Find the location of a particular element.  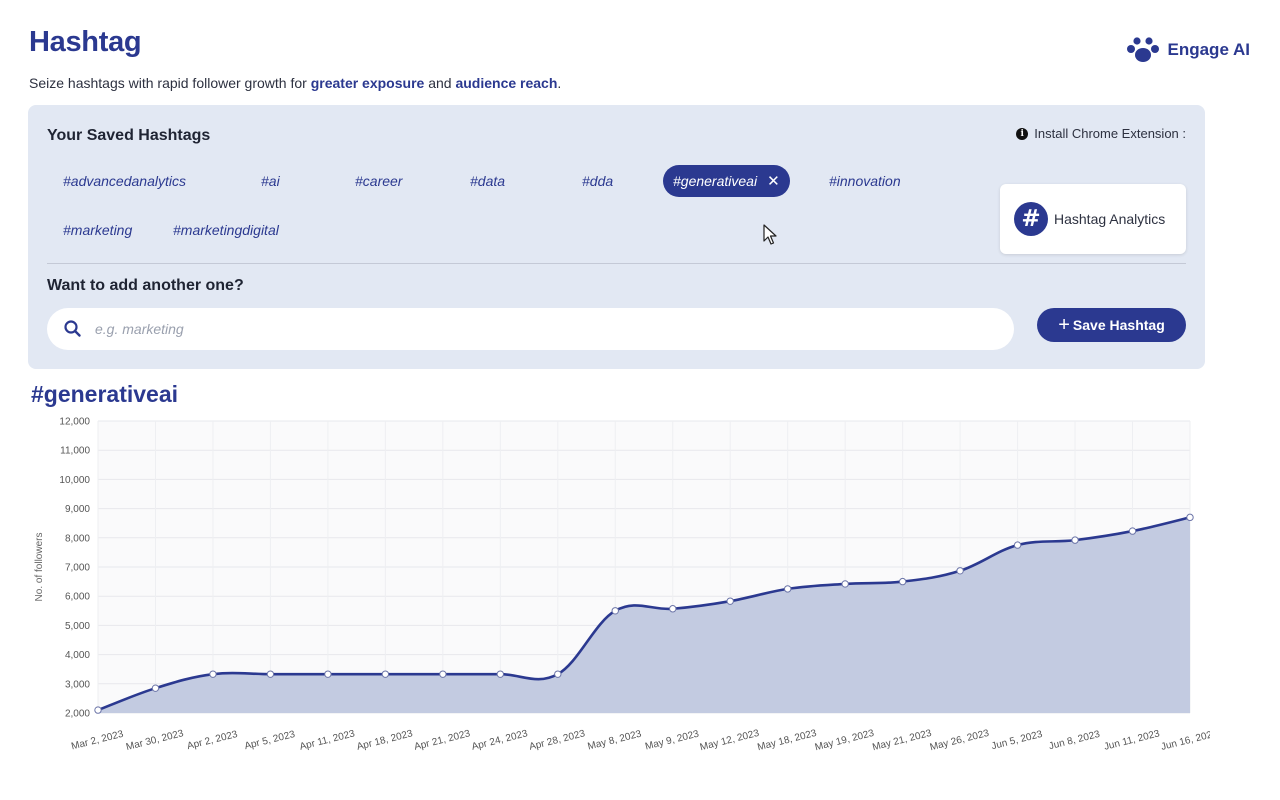

x-tick-label: May 19, 2023 is located at coordinates (845, 740).